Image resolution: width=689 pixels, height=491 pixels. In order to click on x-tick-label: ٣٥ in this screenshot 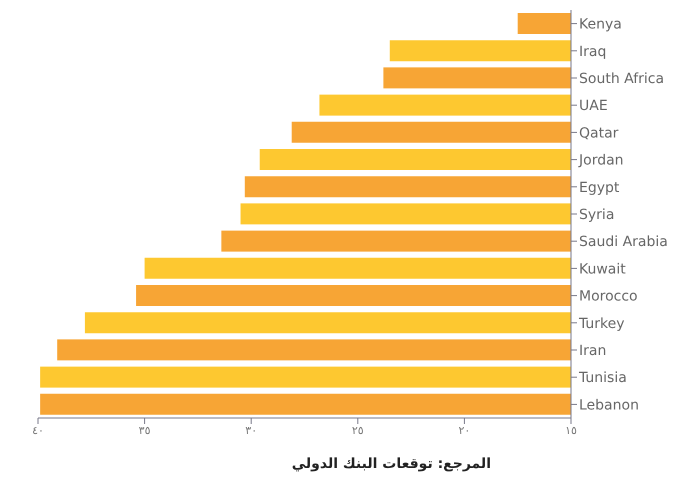, I will do `click(144, 430)`.